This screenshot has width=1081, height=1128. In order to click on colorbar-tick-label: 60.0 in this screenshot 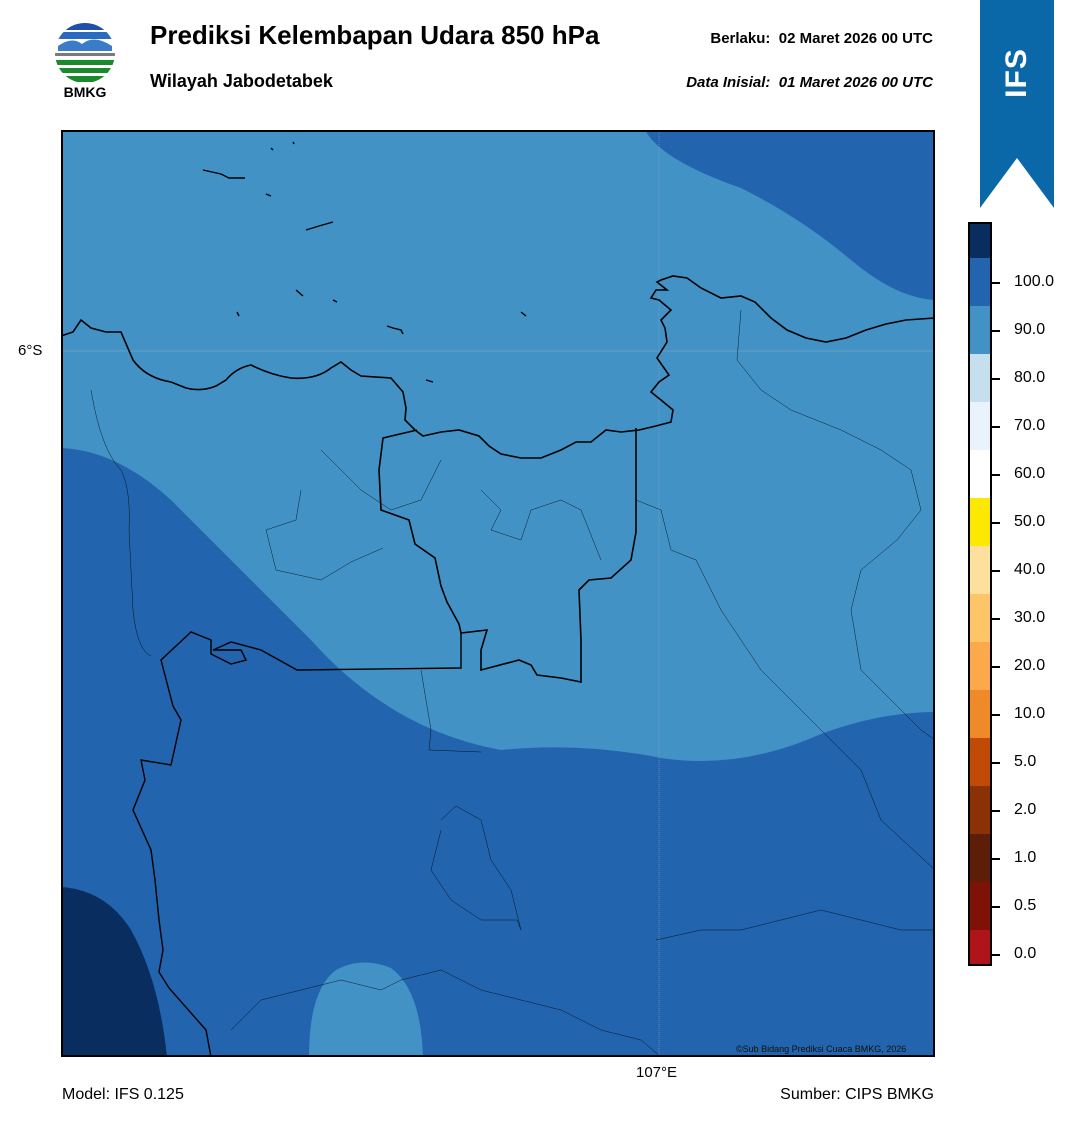, I will do `click(1030, 473)`.